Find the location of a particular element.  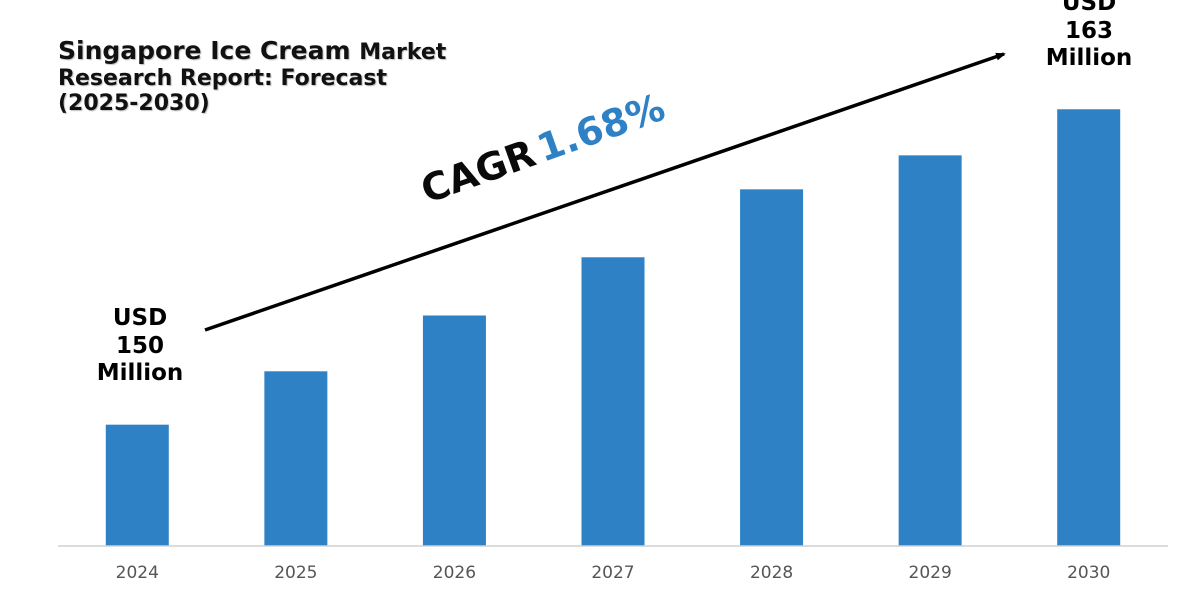

x-tick-label-2029: 2029 is located at coordinates (930, 573).